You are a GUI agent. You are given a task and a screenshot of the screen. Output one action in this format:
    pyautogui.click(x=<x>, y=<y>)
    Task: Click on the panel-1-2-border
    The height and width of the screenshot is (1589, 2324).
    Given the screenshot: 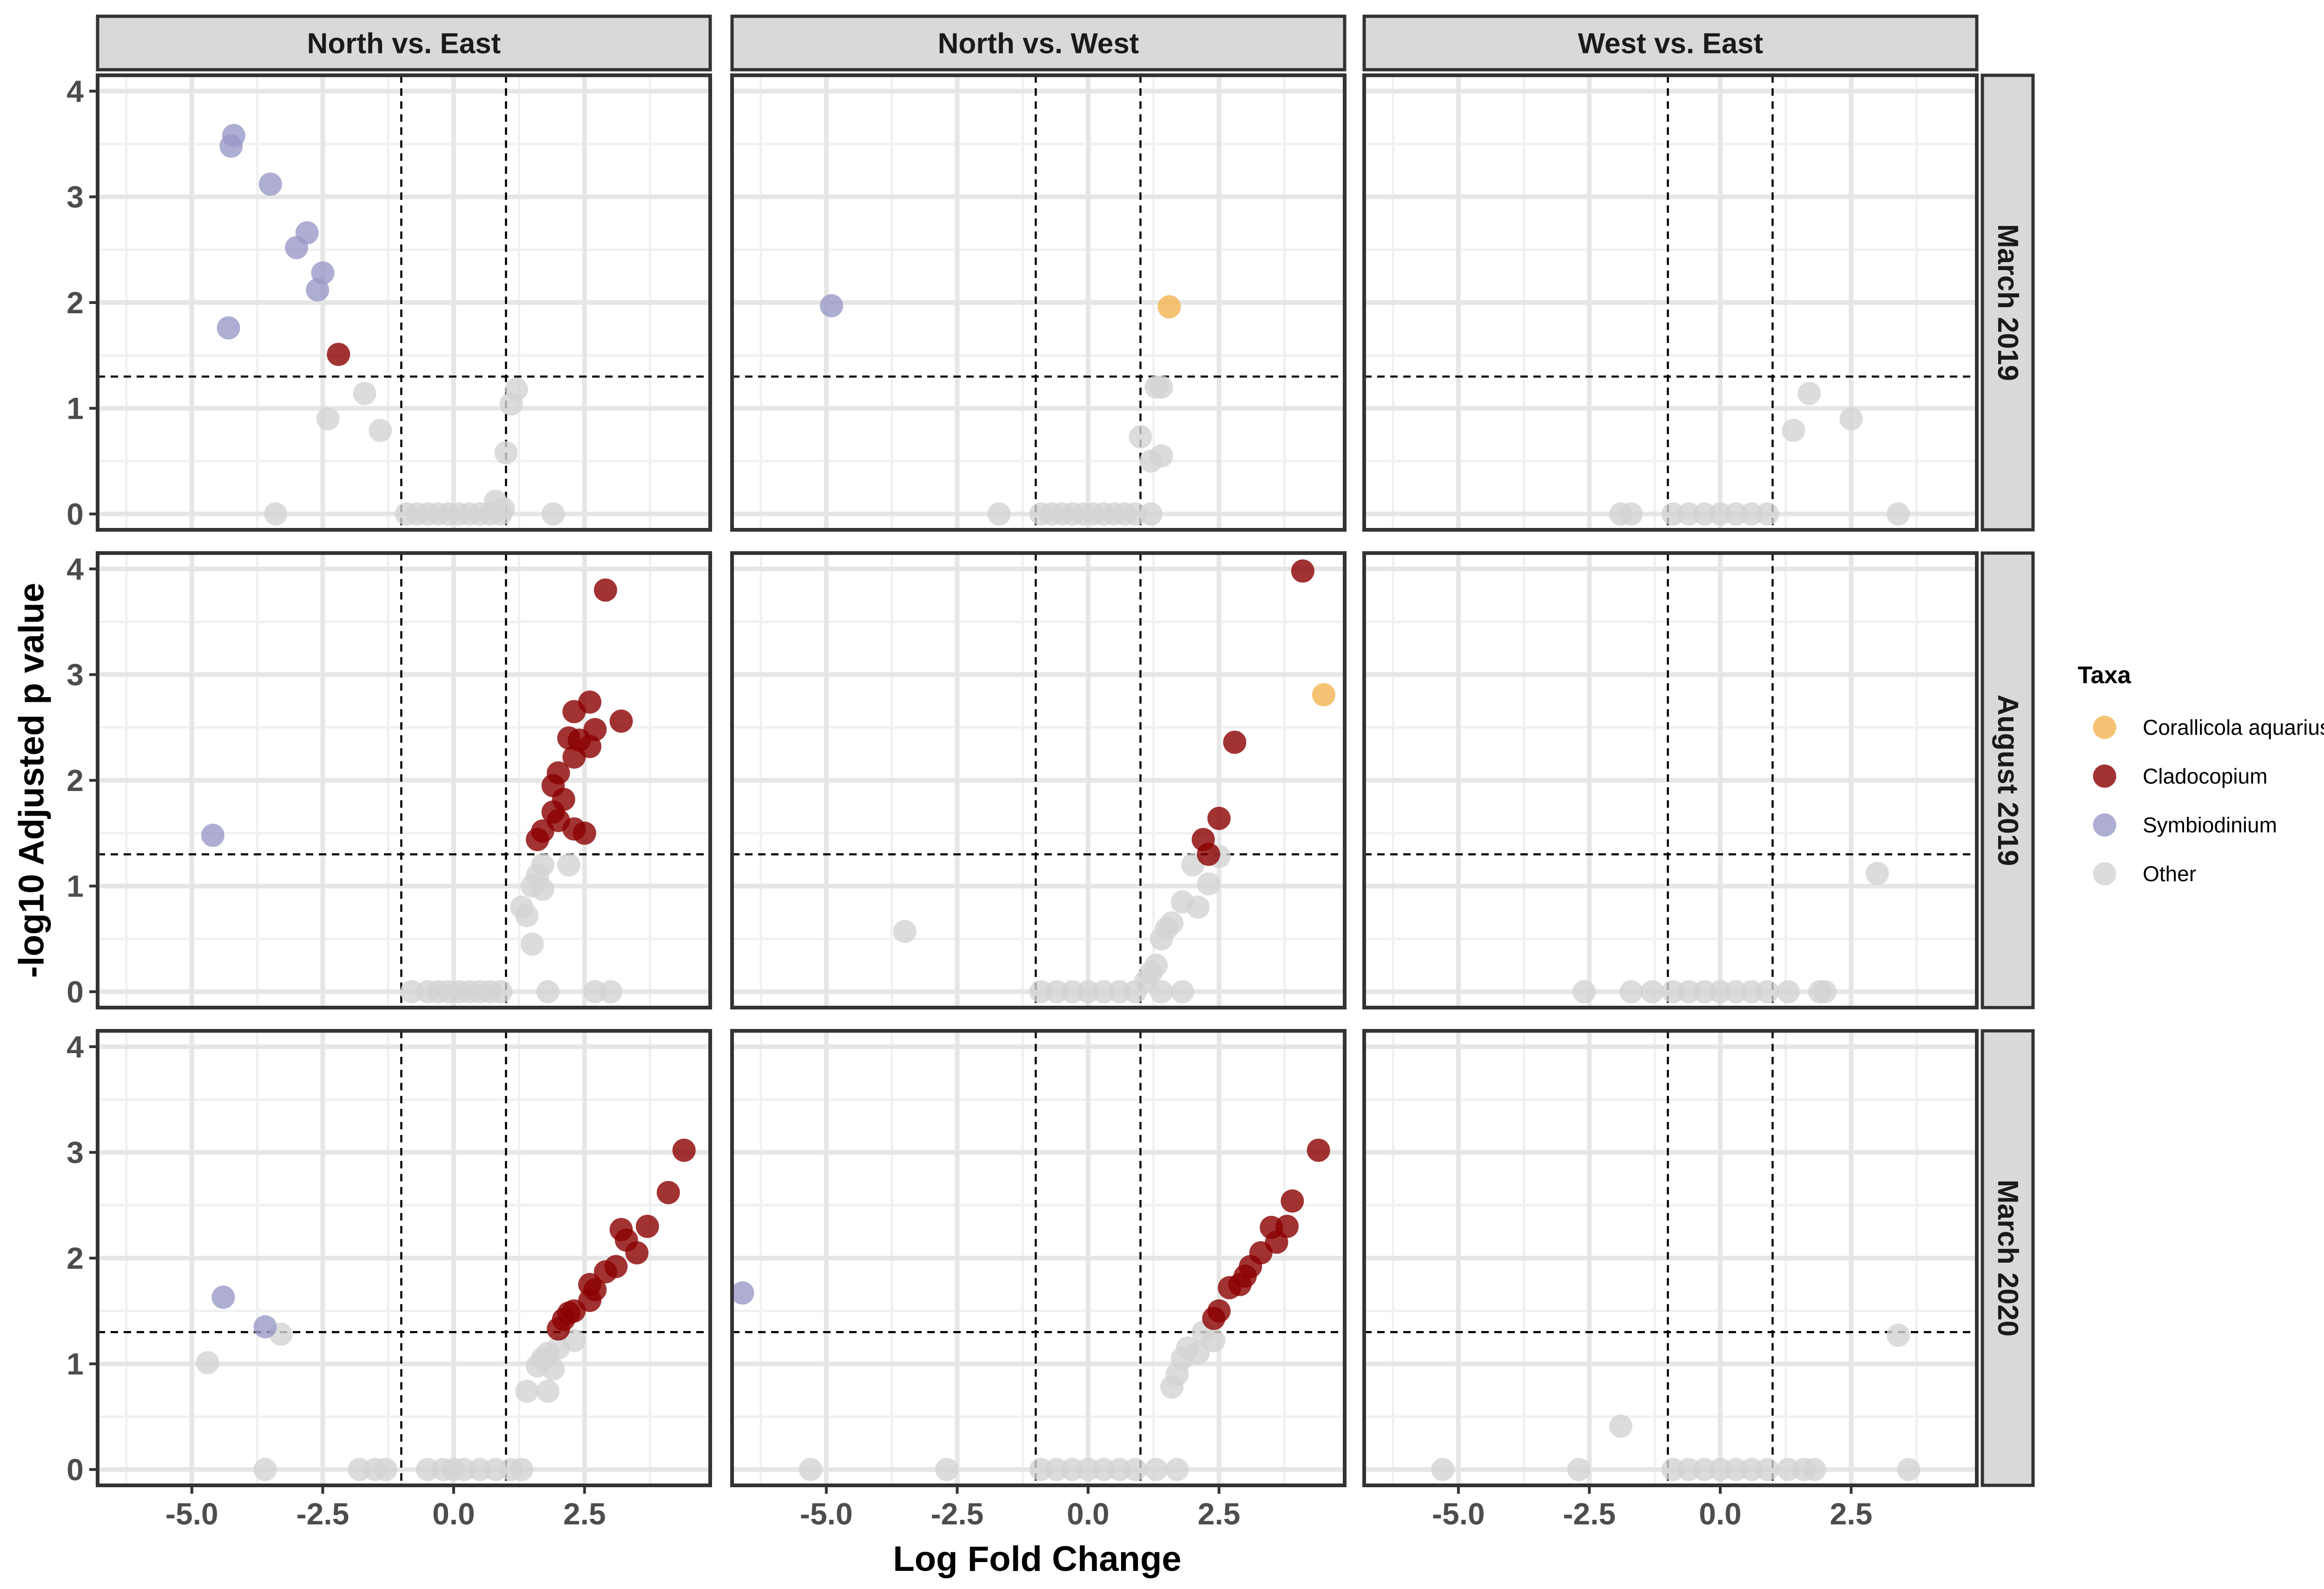 What is the action you would take?
    pyautogui.click(x=1670, y=780)
    